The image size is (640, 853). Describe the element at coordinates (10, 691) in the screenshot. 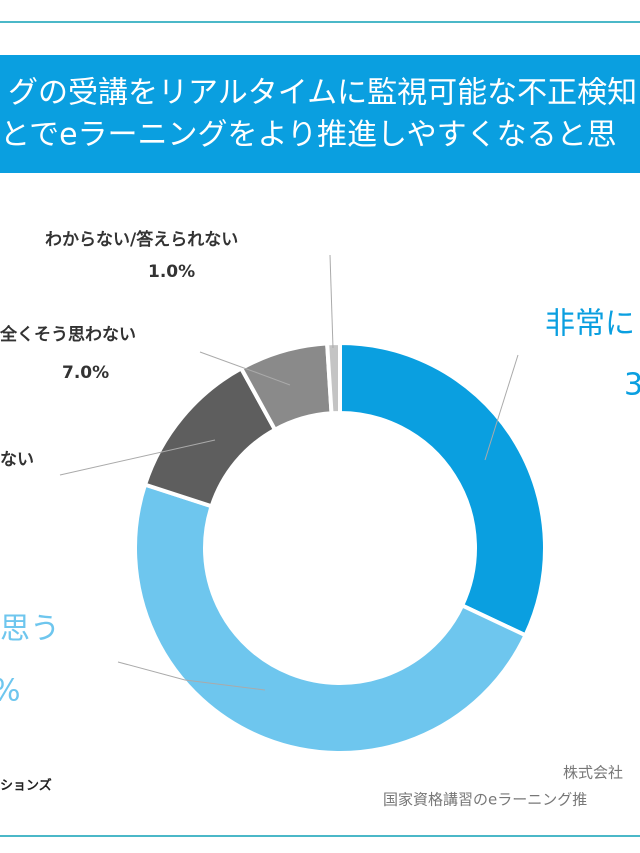

I see `value-label: %` at that location.